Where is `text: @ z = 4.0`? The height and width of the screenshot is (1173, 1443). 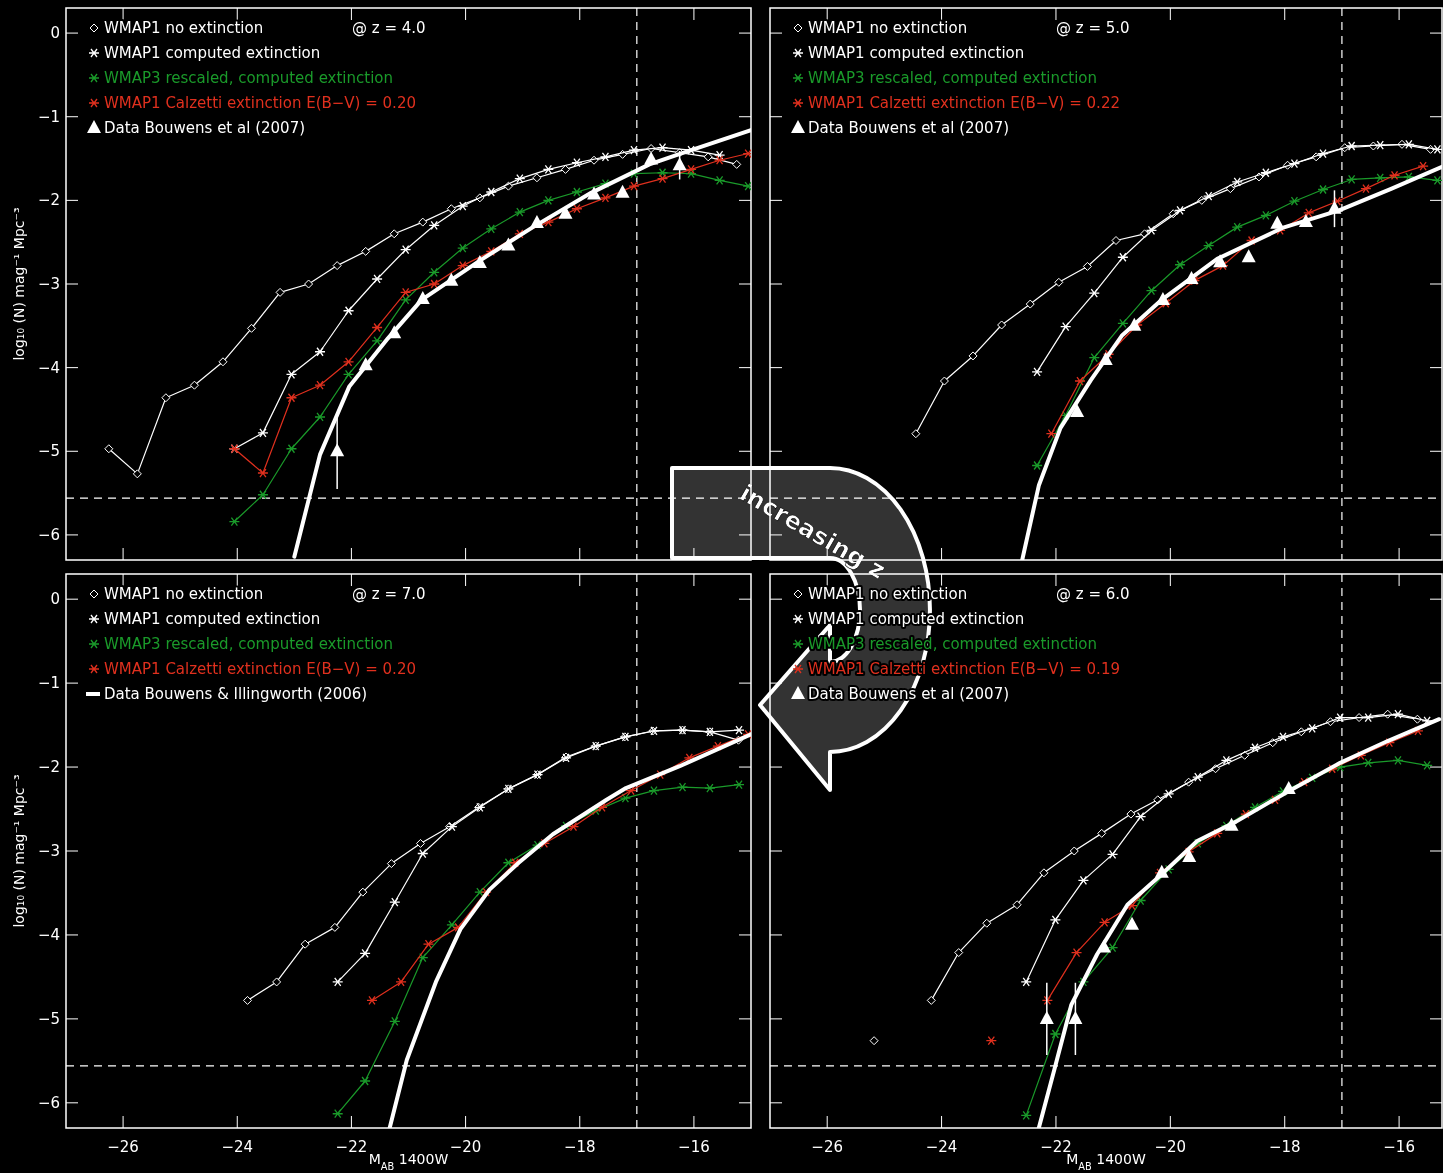 text: @ z = 4.0 is located at coordinates (389, 28).